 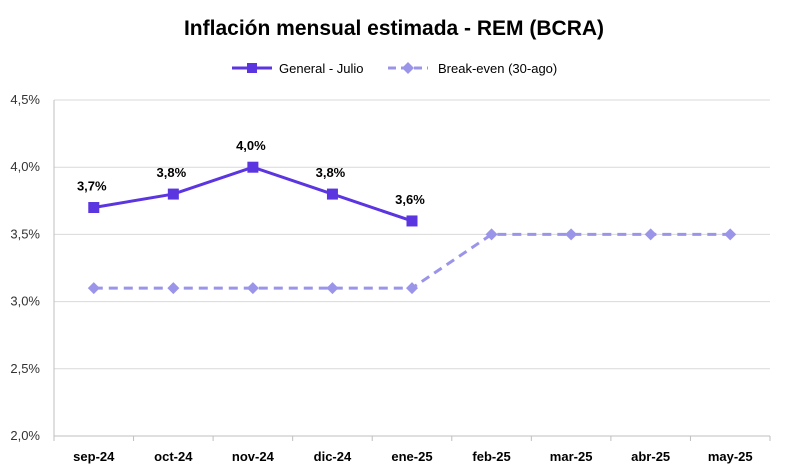 I want to click on y-tick-label: 3,0%, so click(x=25, y=301).